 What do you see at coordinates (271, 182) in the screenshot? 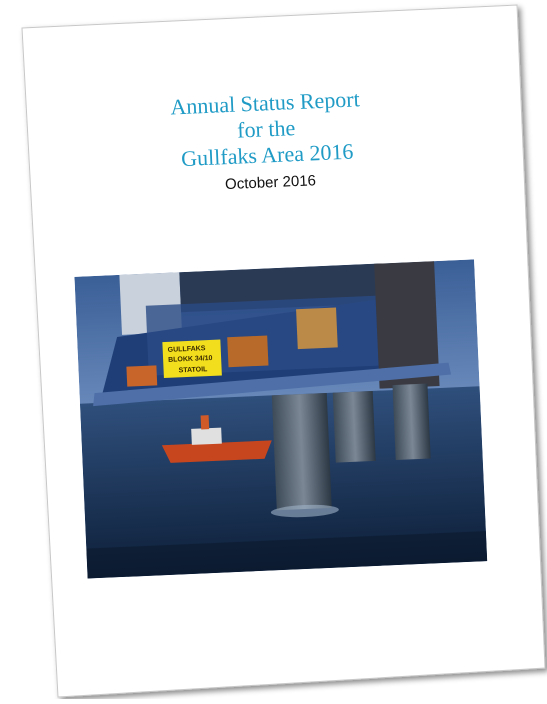
I see `date: October 2016` at bounding box center [271, 182].